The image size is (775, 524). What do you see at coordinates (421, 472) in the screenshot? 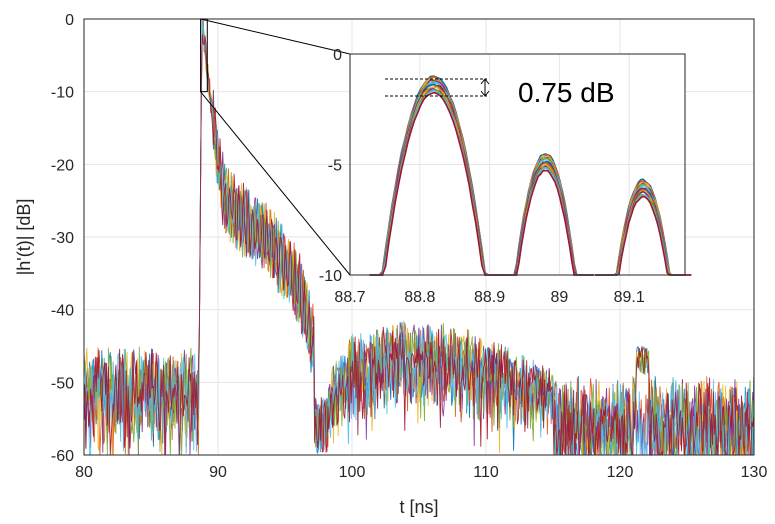
I see `main-x-ticks: 80 90 100 110 120 130` at bounding box center [421, 472].